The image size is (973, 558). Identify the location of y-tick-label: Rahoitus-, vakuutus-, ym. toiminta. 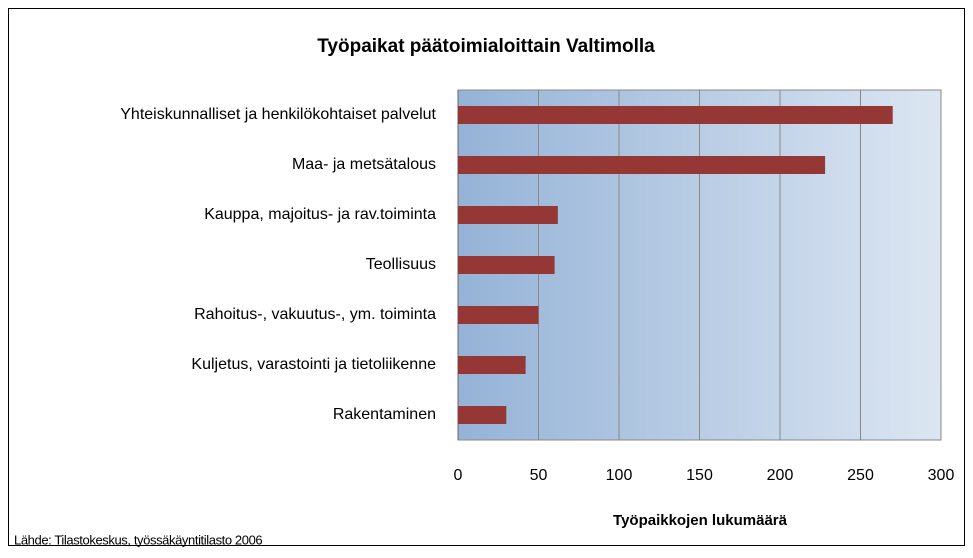
(315, 314).